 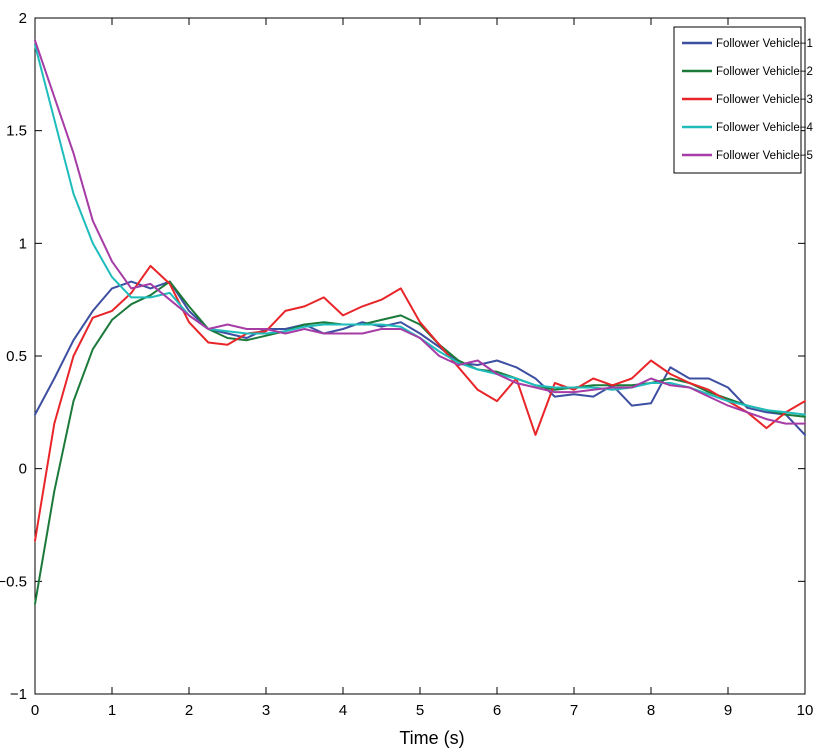 I want to click on y-tick-labels: −1 −0.5 0 0.5 1 1.5 2, so click(x=13, y=356).